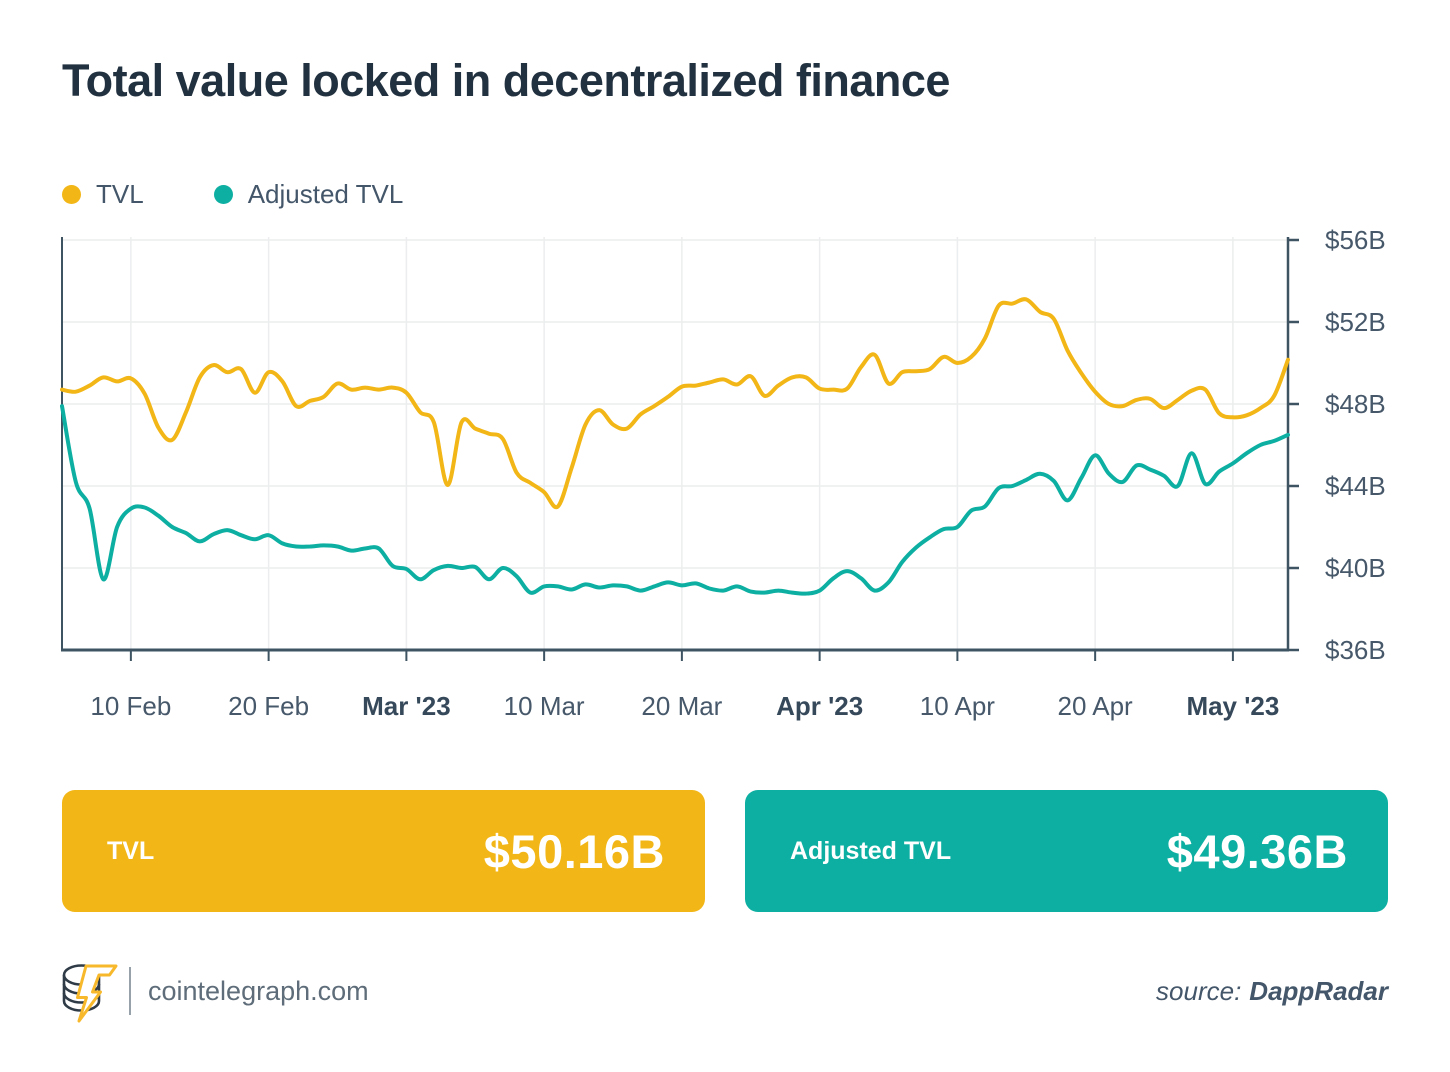 This screenshot has width=1450, height=1072. I want to click on adjusted-tvl-value-badge: Adjusted TVL $49.36B, so click(1066, 851).